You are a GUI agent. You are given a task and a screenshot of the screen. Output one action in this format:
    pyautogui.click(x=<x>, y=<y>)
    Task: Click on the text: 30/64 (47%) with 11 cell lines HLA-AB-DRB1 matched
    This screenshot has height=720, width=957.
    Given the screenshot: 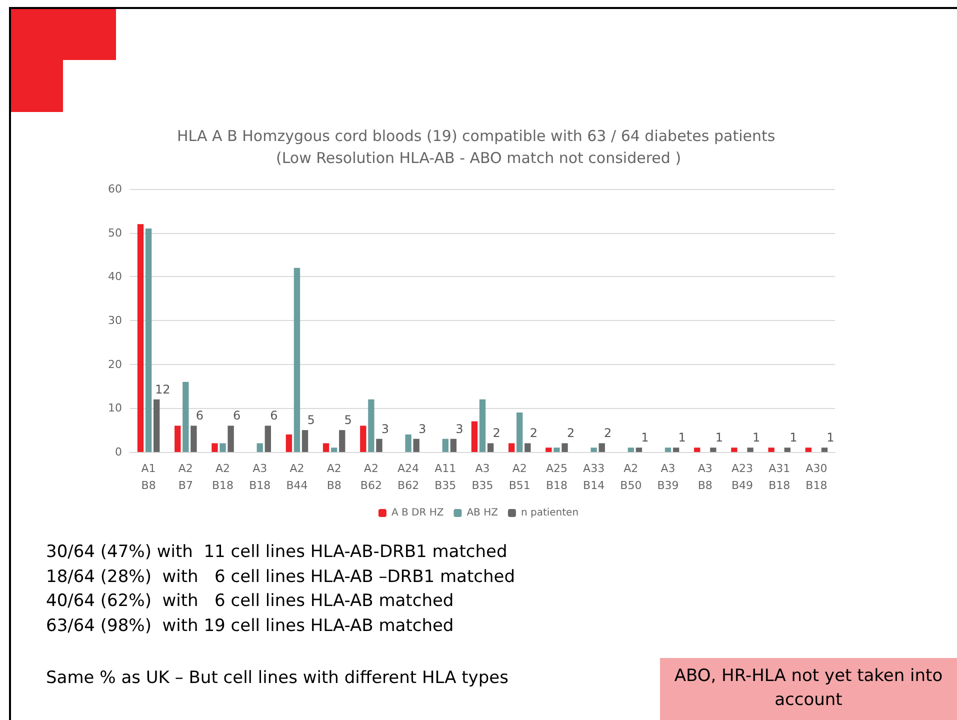 What is the action you would take?
    pyautogui.click(x=277, y=552)
    